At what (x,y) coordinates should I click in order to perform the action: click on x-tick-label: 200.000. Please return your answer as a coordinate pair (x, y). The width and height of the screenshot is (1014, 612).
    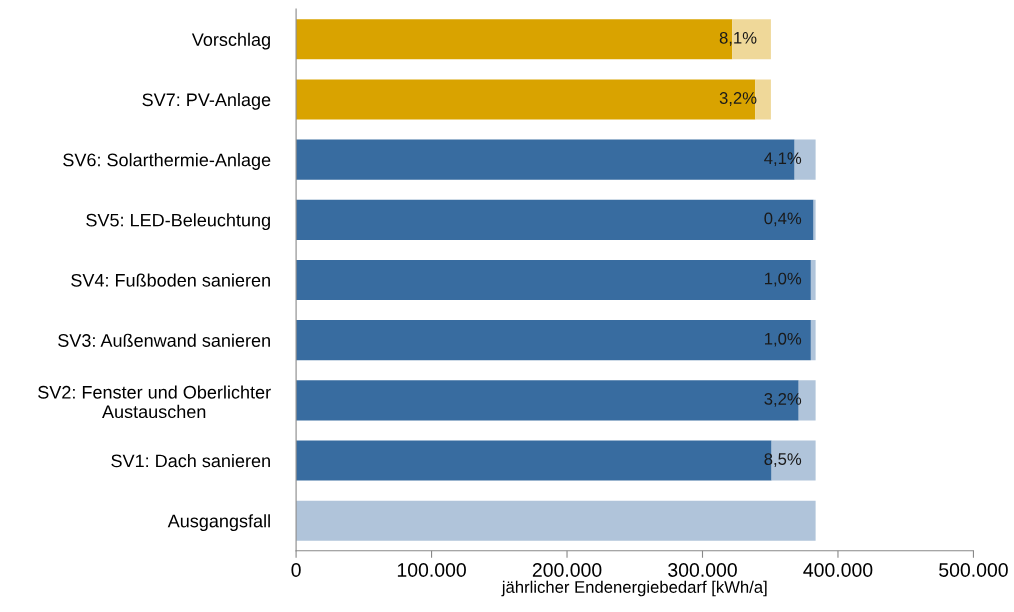
    Looking at the image, I should click on (567, 570).